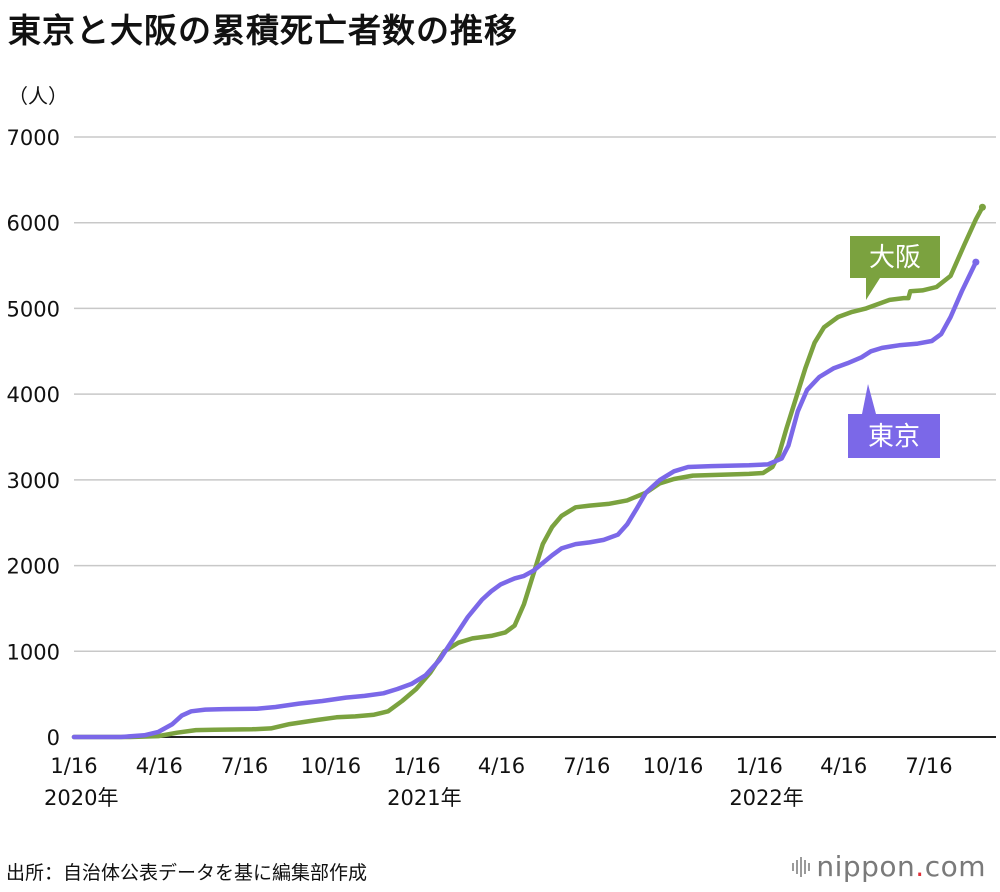 This screenshot has height=892, width=1000. Describe the element at coordinates (501, 766) in the screenshot. I see `x-tick-label-5: 4/16` at that location.